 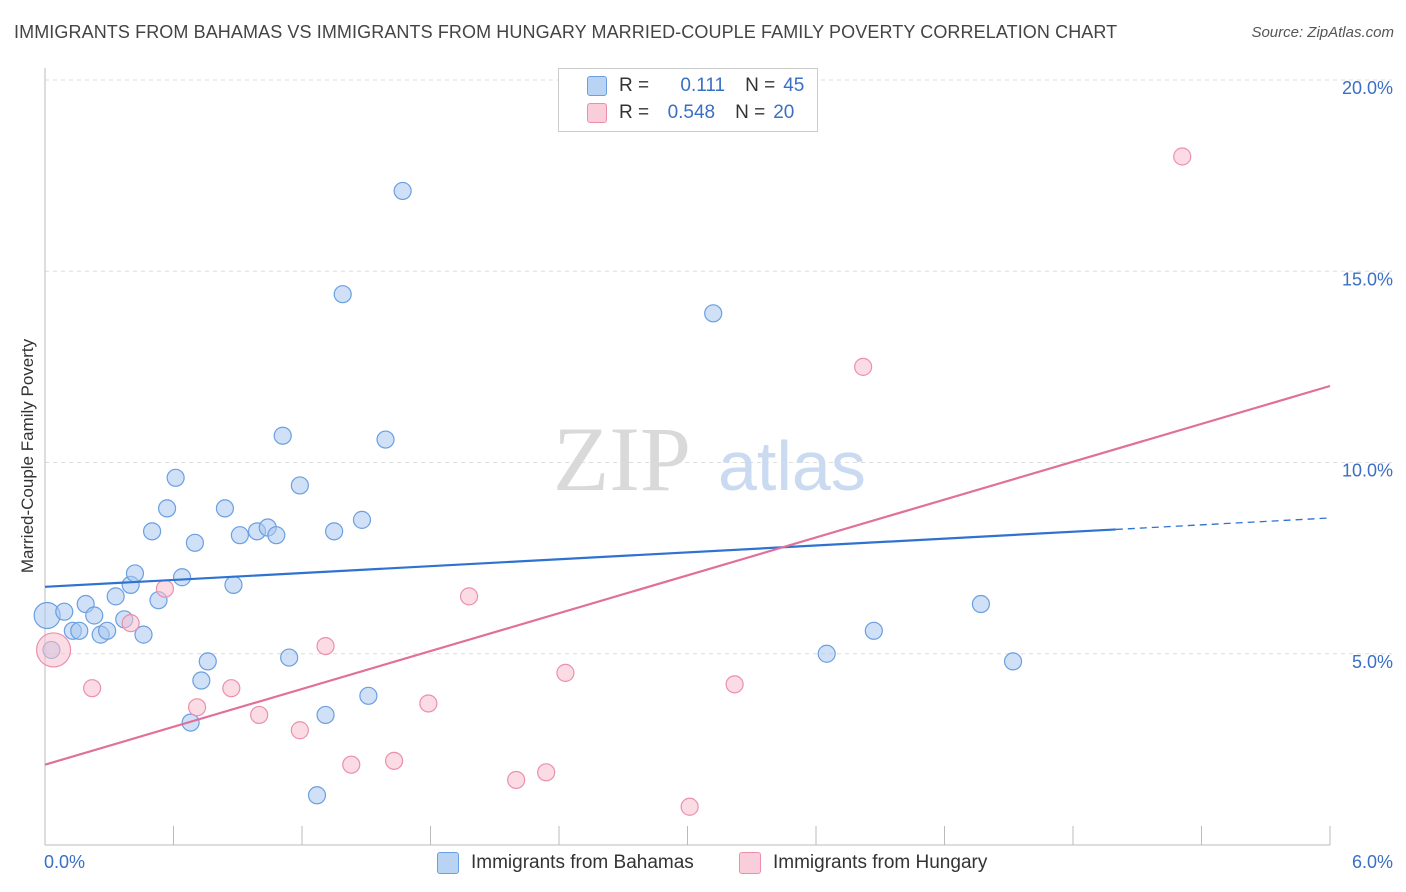 I want to click on watermark-atlas: atlas, so click(x=792, y=466).